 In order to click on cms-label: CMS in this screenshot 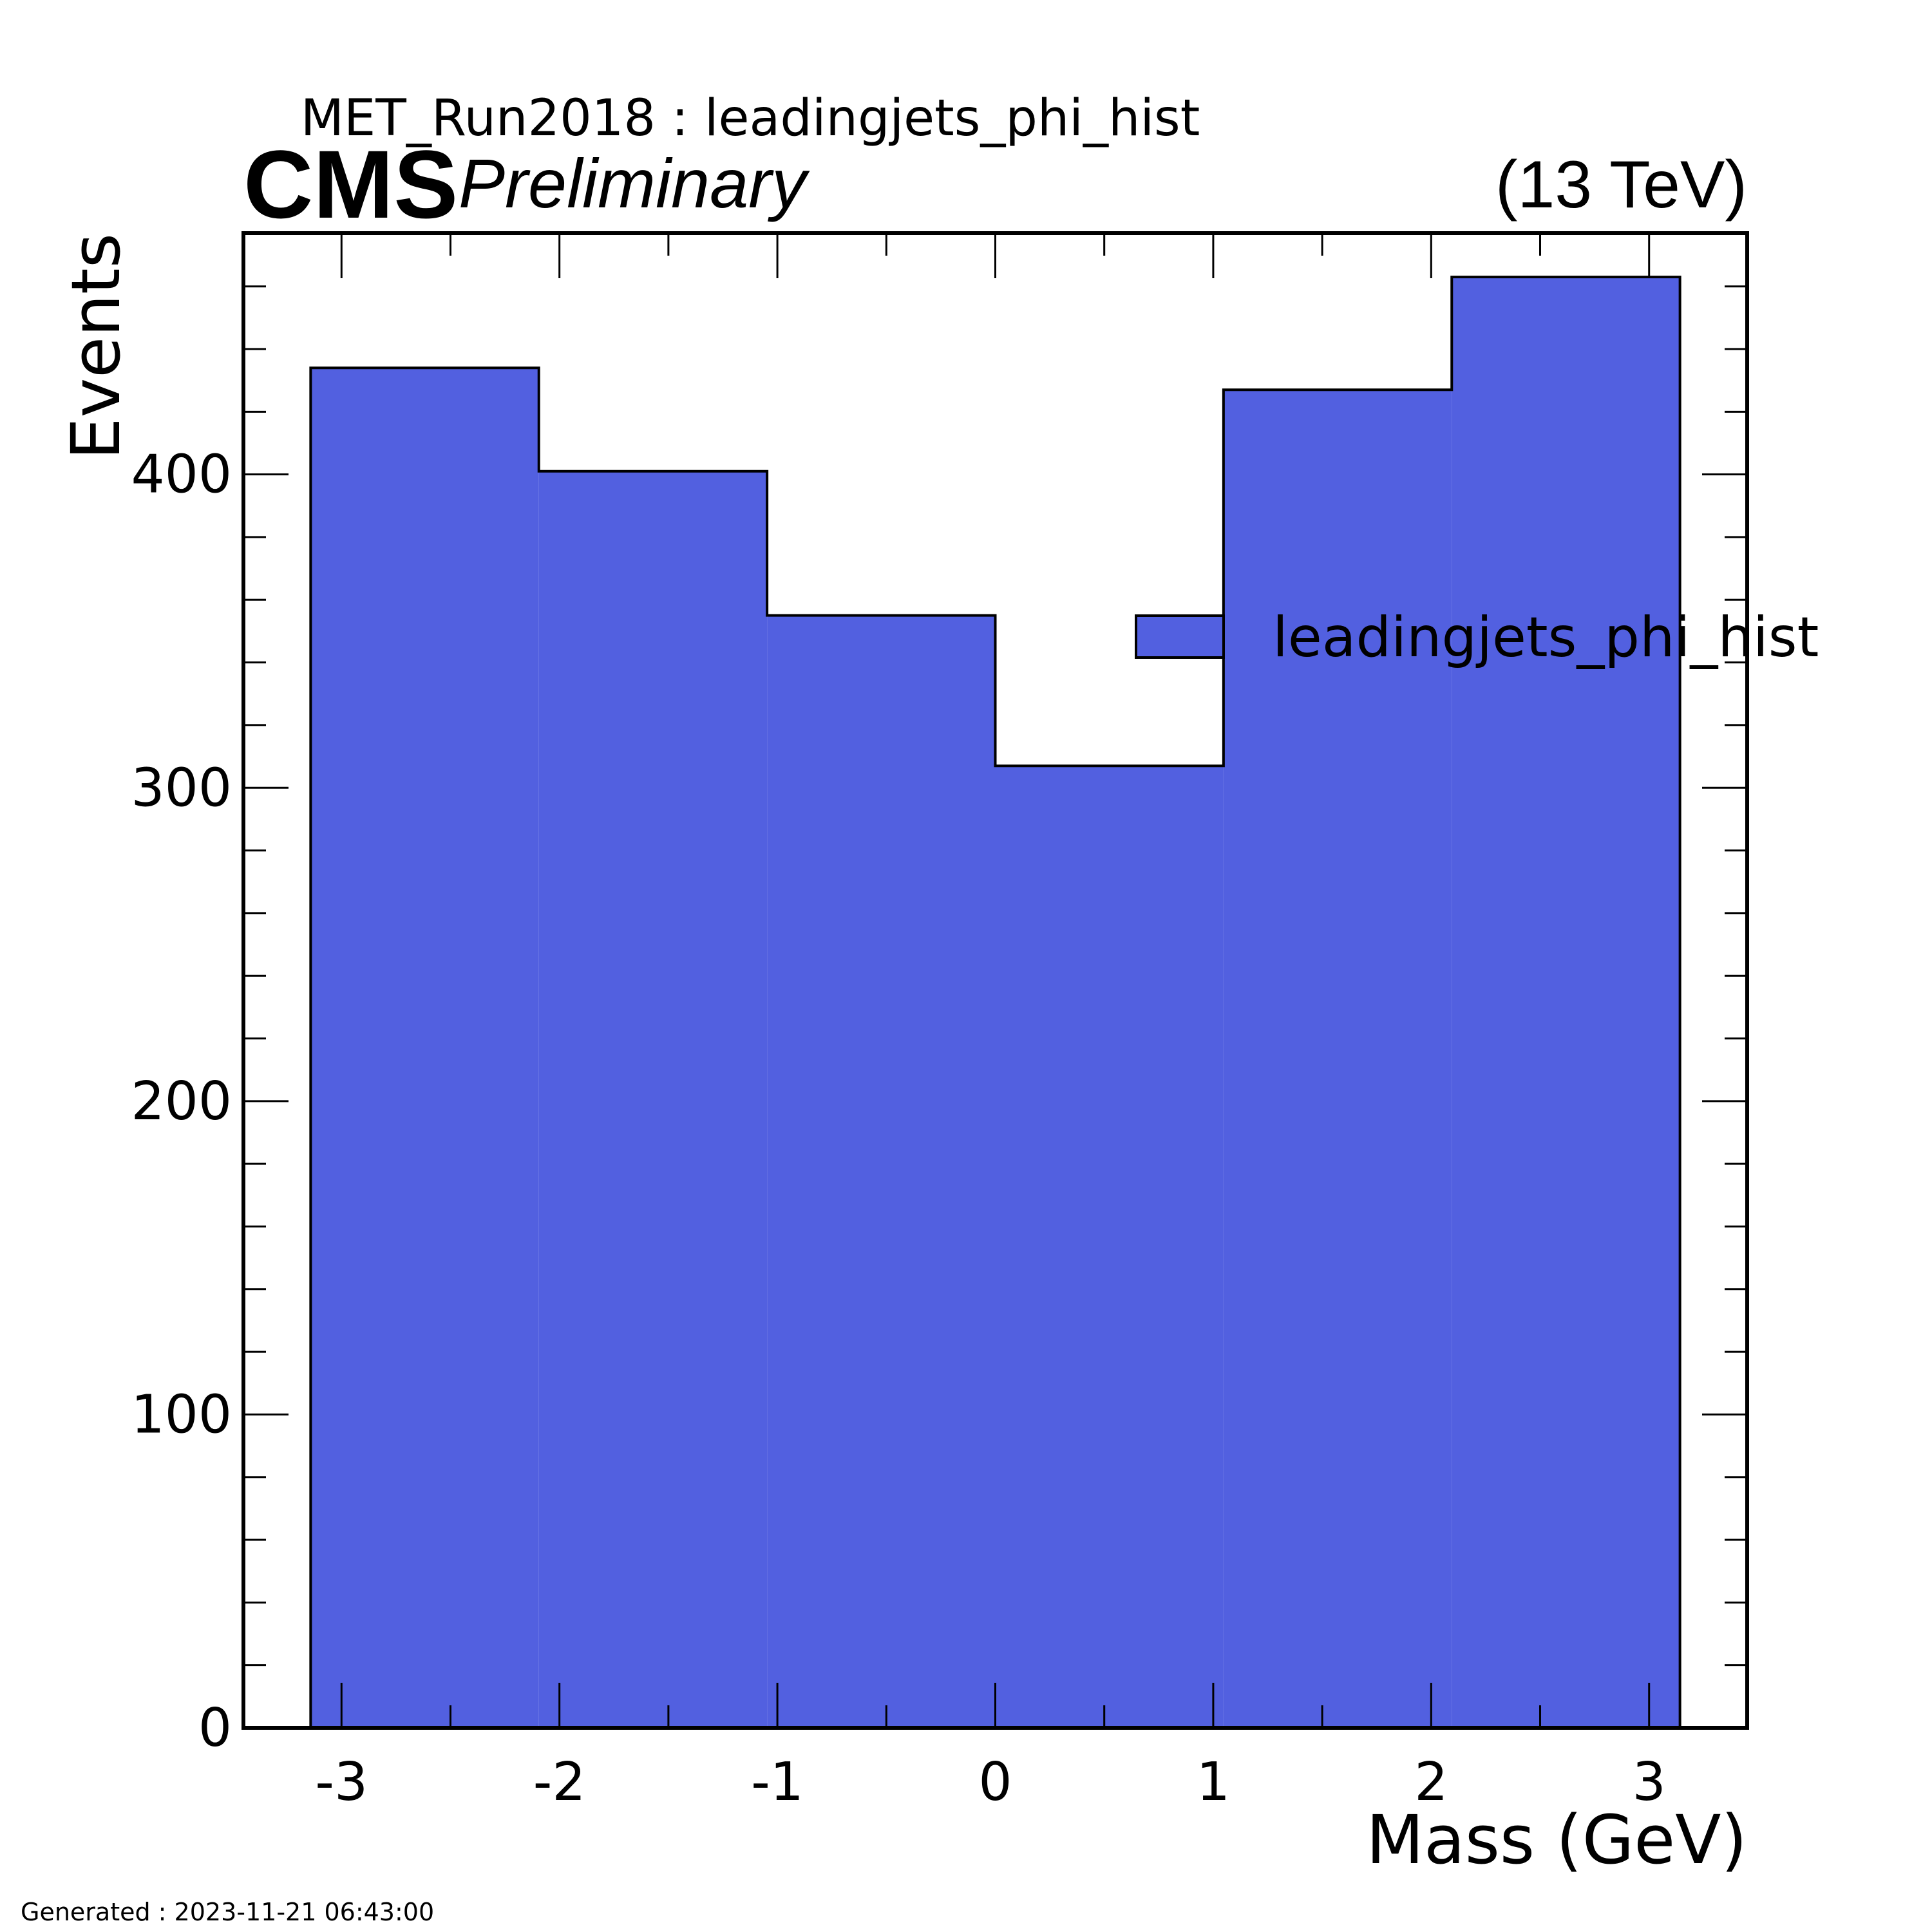, I will do `click(350, 184)`.